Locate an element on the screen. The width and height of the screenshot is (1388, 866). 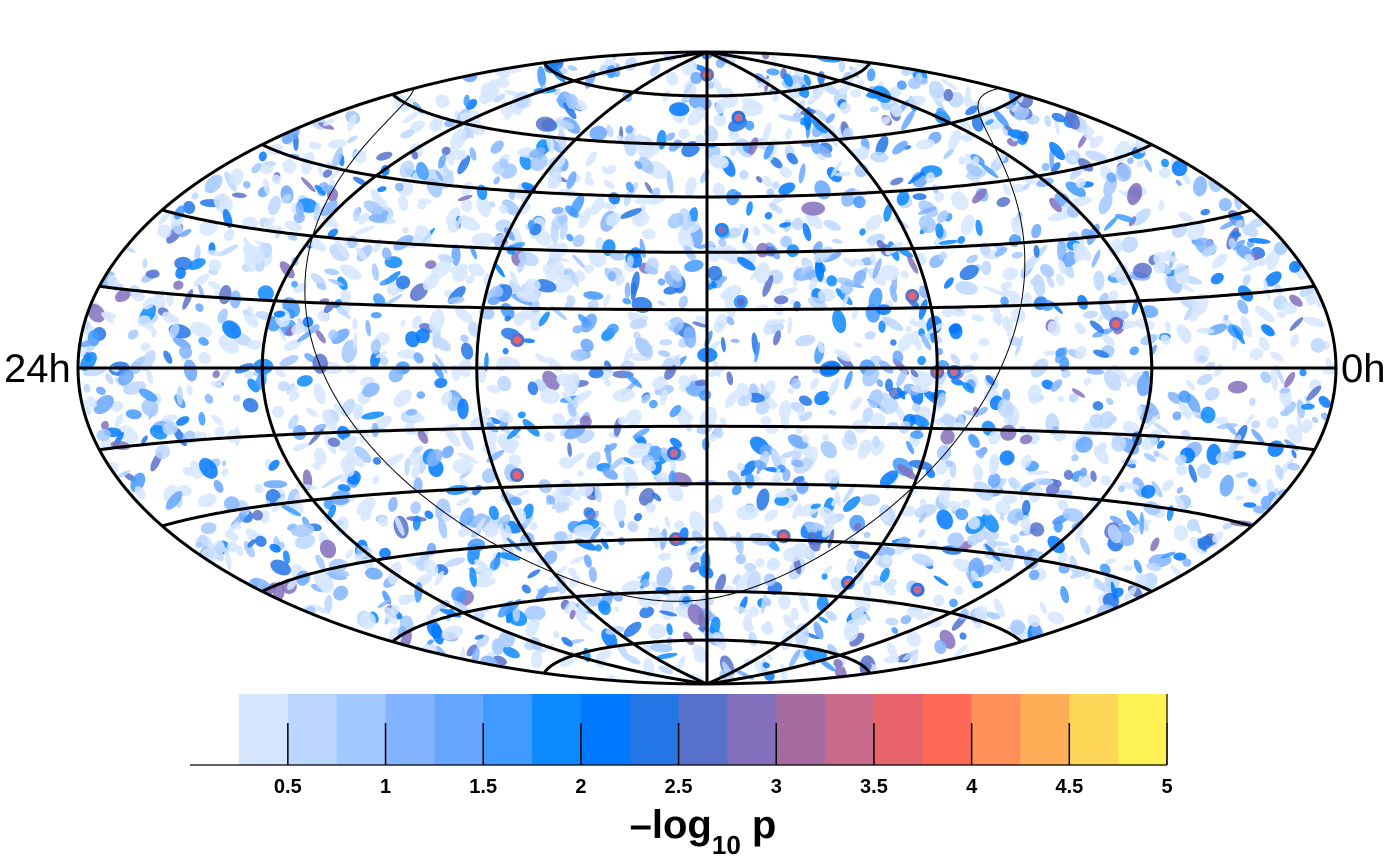
colorbar-tick-label: 5 is located at coordinates (1166, 787).